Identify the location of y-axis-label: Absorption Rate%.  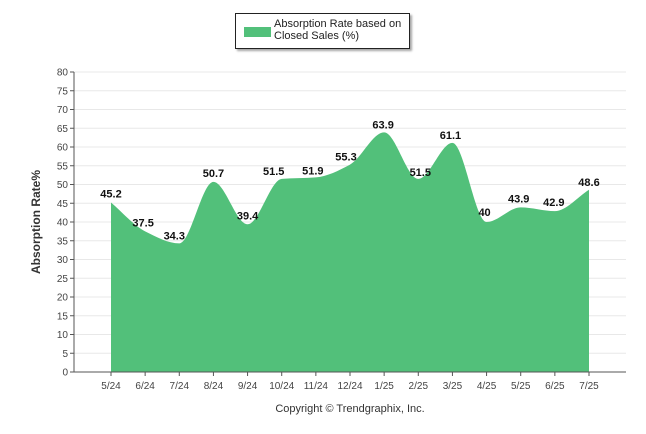
(36, 222).